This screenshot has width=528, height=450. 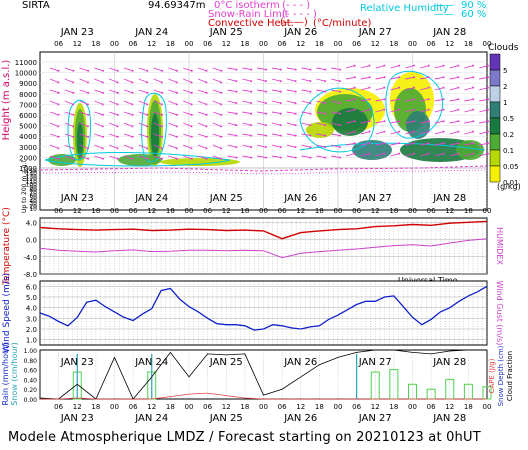 I want to click on colorbar-level: 0.1, so click(x=508, y=151).